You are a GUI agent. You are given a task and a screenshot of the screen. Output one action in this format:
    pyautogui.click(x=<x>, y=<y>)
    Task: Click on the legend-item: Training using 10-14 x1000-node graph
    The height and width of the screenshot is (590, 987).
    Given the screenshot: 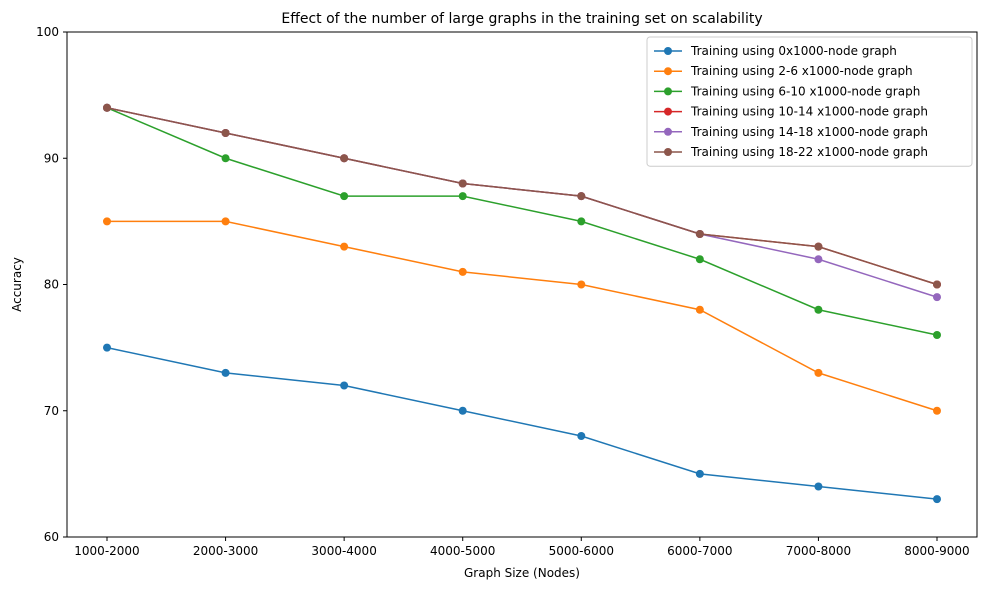 What is the action you would take?
    pyautogui.click(x=791, y=112)
    